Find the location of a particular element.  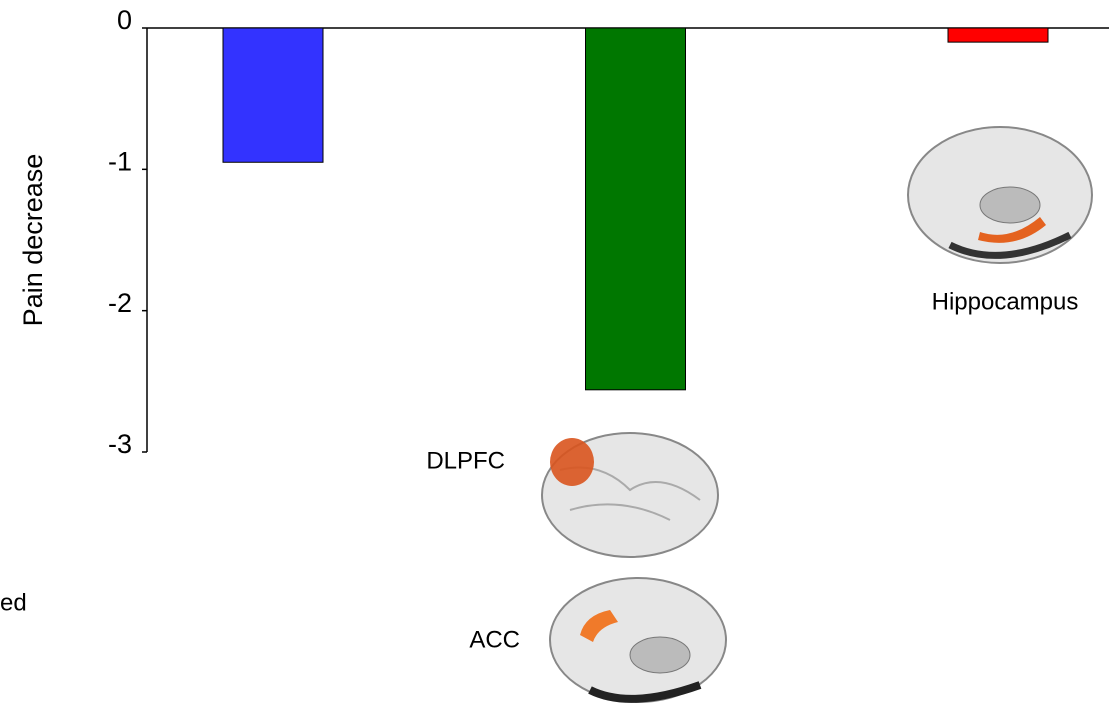

annotation: DLPFC is located at coordinates (465, 460).